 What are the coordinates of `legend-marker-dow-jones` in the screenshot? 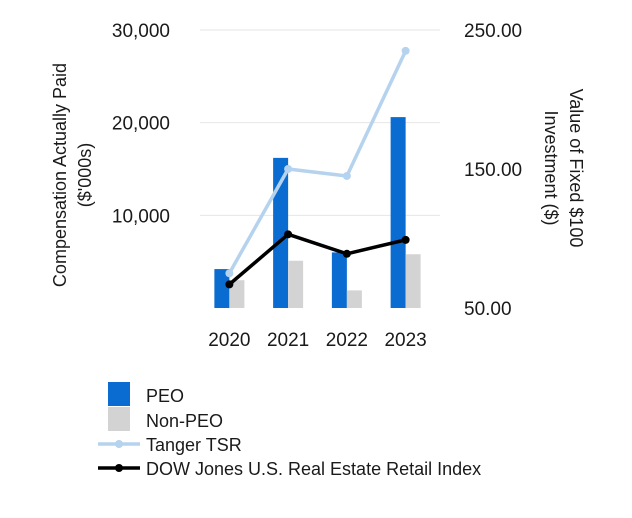 It's located at (119, 468).